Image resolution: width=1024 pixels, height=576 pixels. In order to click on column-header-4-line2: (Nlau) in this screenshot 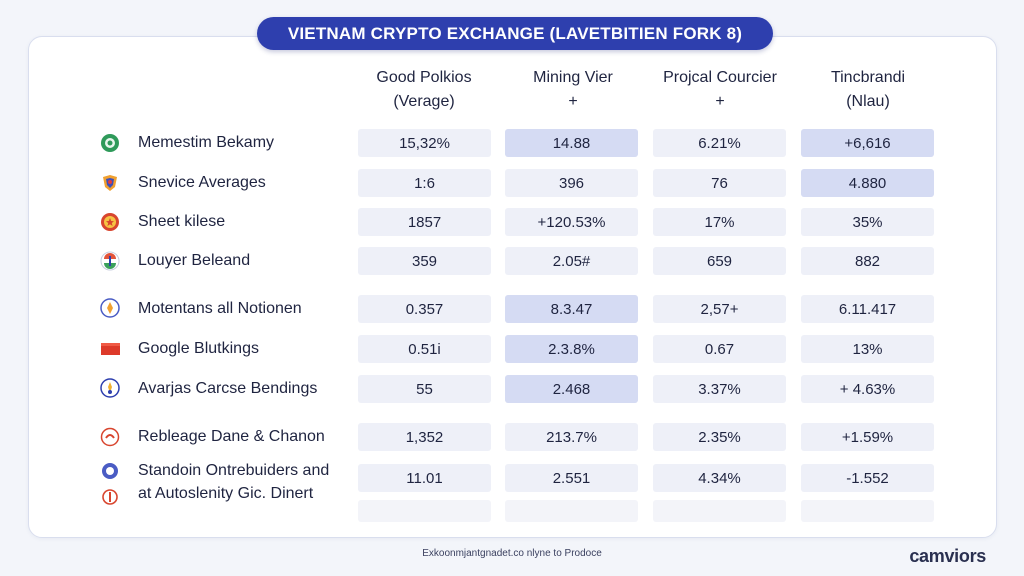, I will do `click(868, 101)`.